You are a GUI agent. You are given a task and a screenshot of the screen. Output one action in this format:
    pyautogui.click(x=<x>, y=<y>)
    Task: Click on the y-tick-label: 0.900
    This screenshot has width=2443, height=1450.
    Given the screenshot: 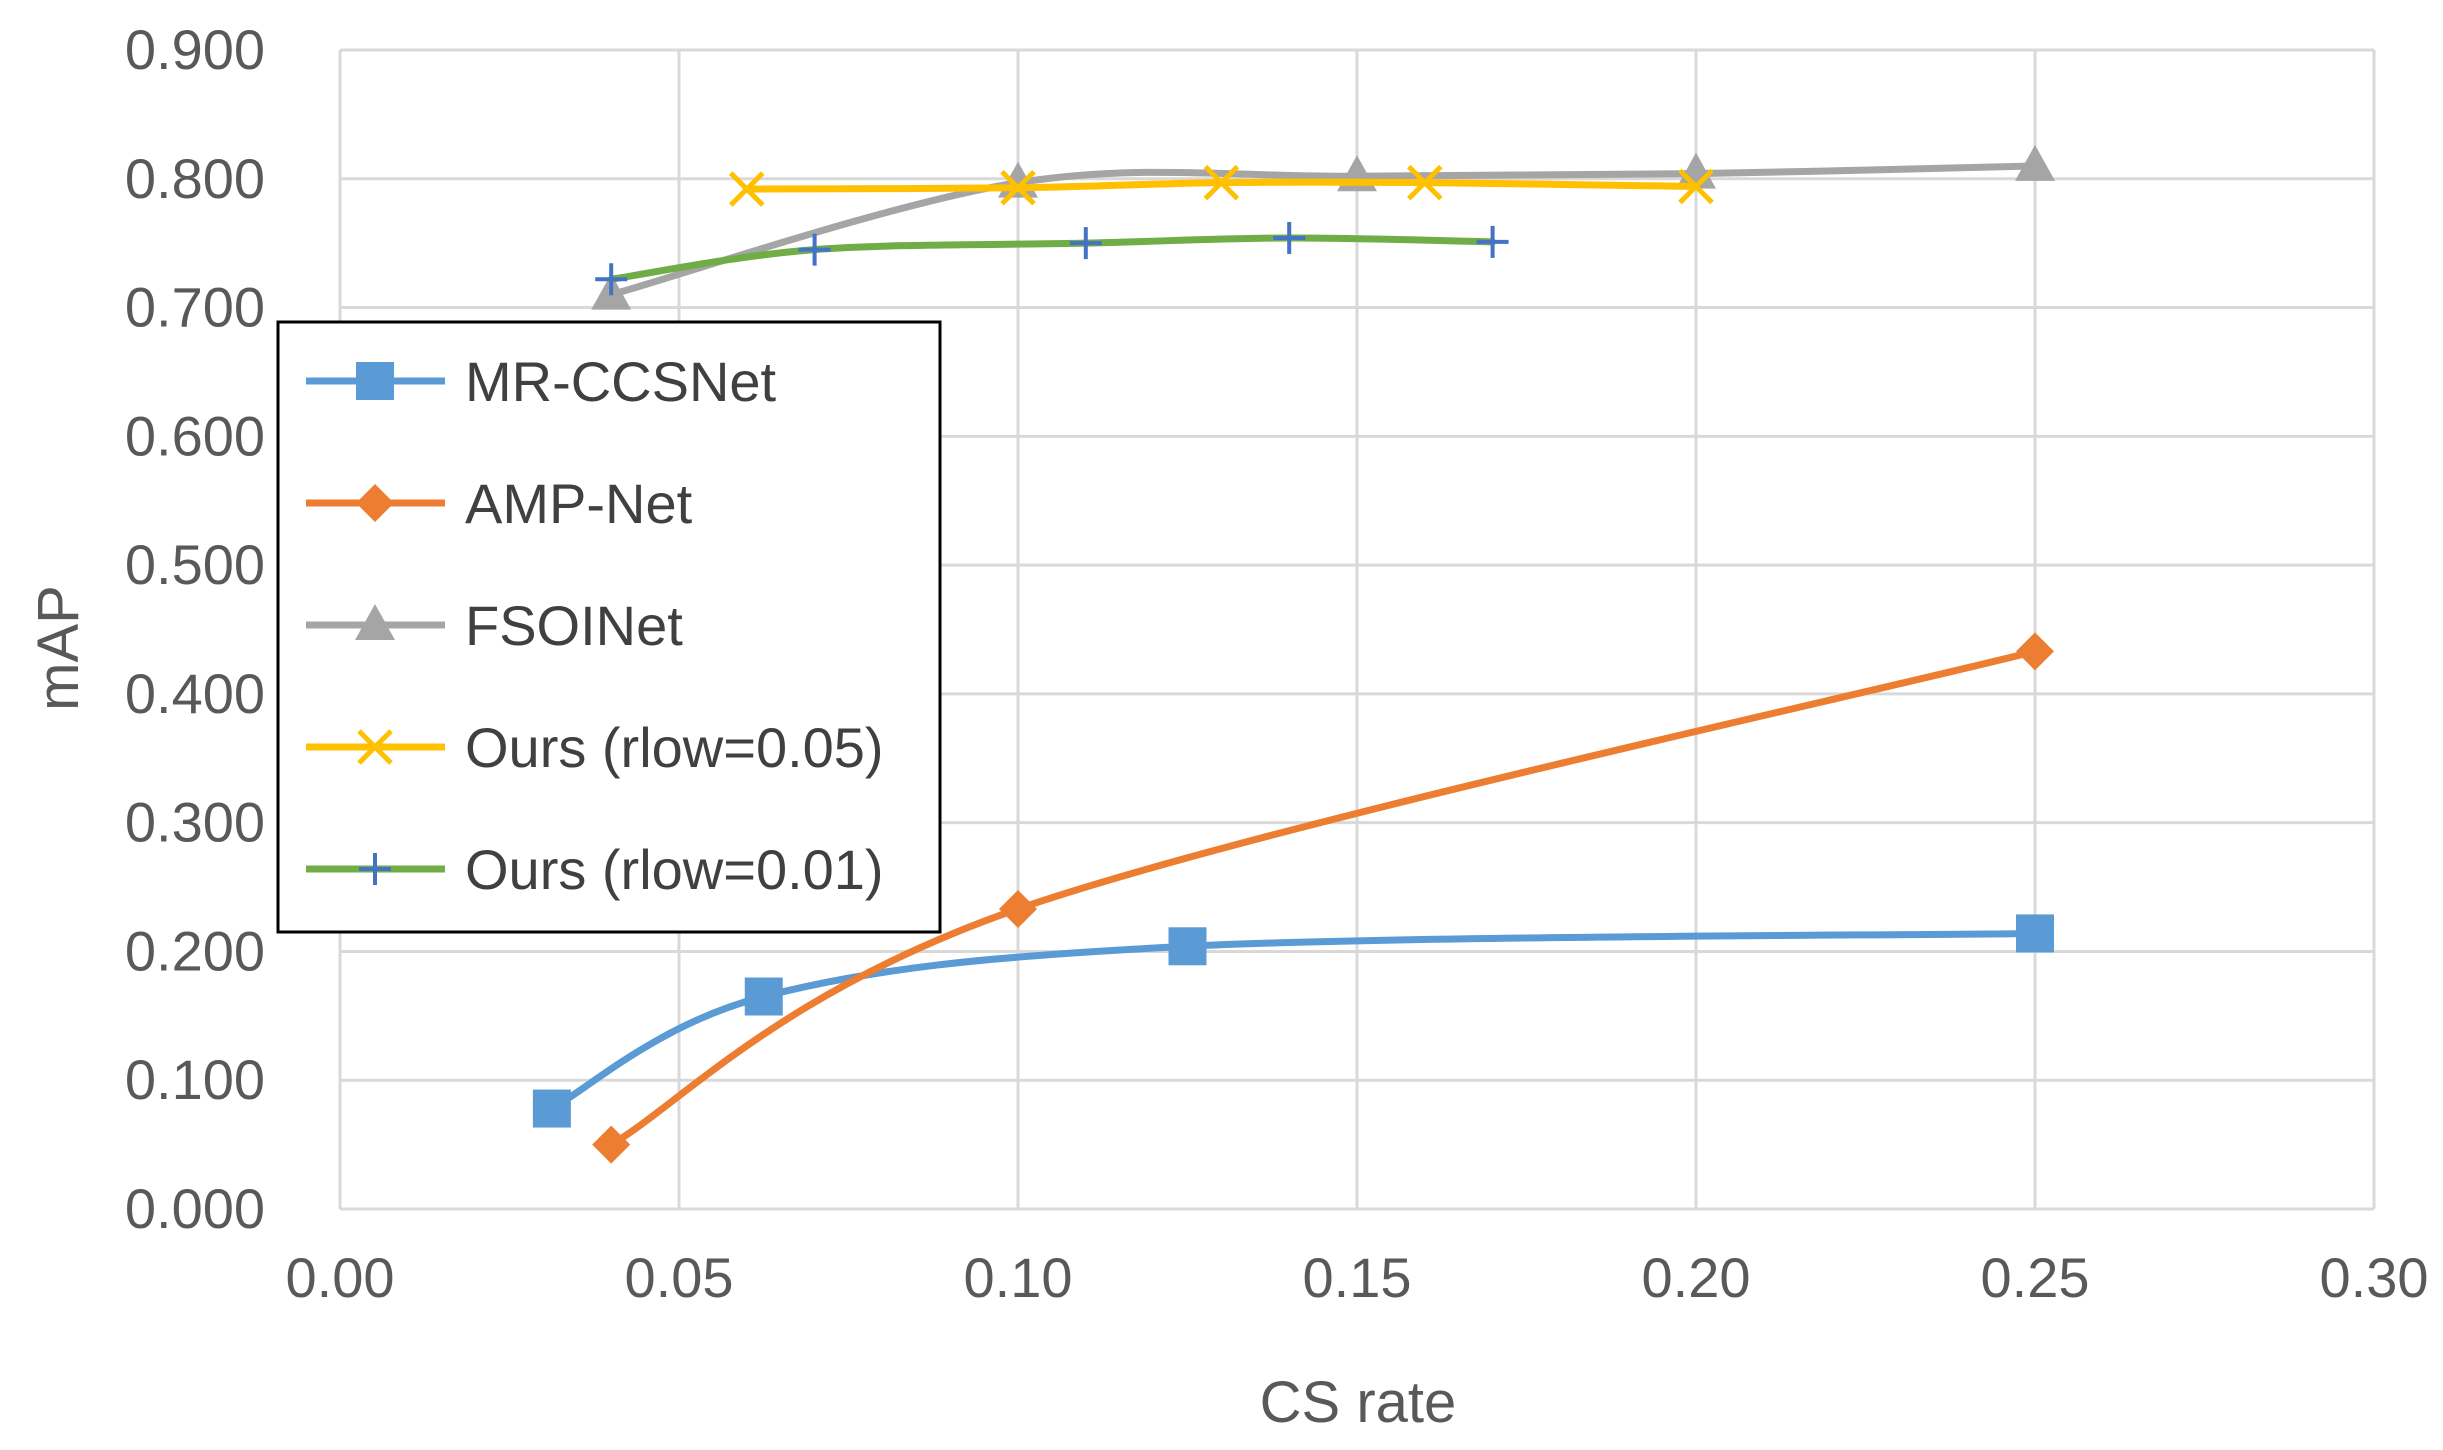 What is the action you would take?
    pyautogui.click(x=195, y=49)
    